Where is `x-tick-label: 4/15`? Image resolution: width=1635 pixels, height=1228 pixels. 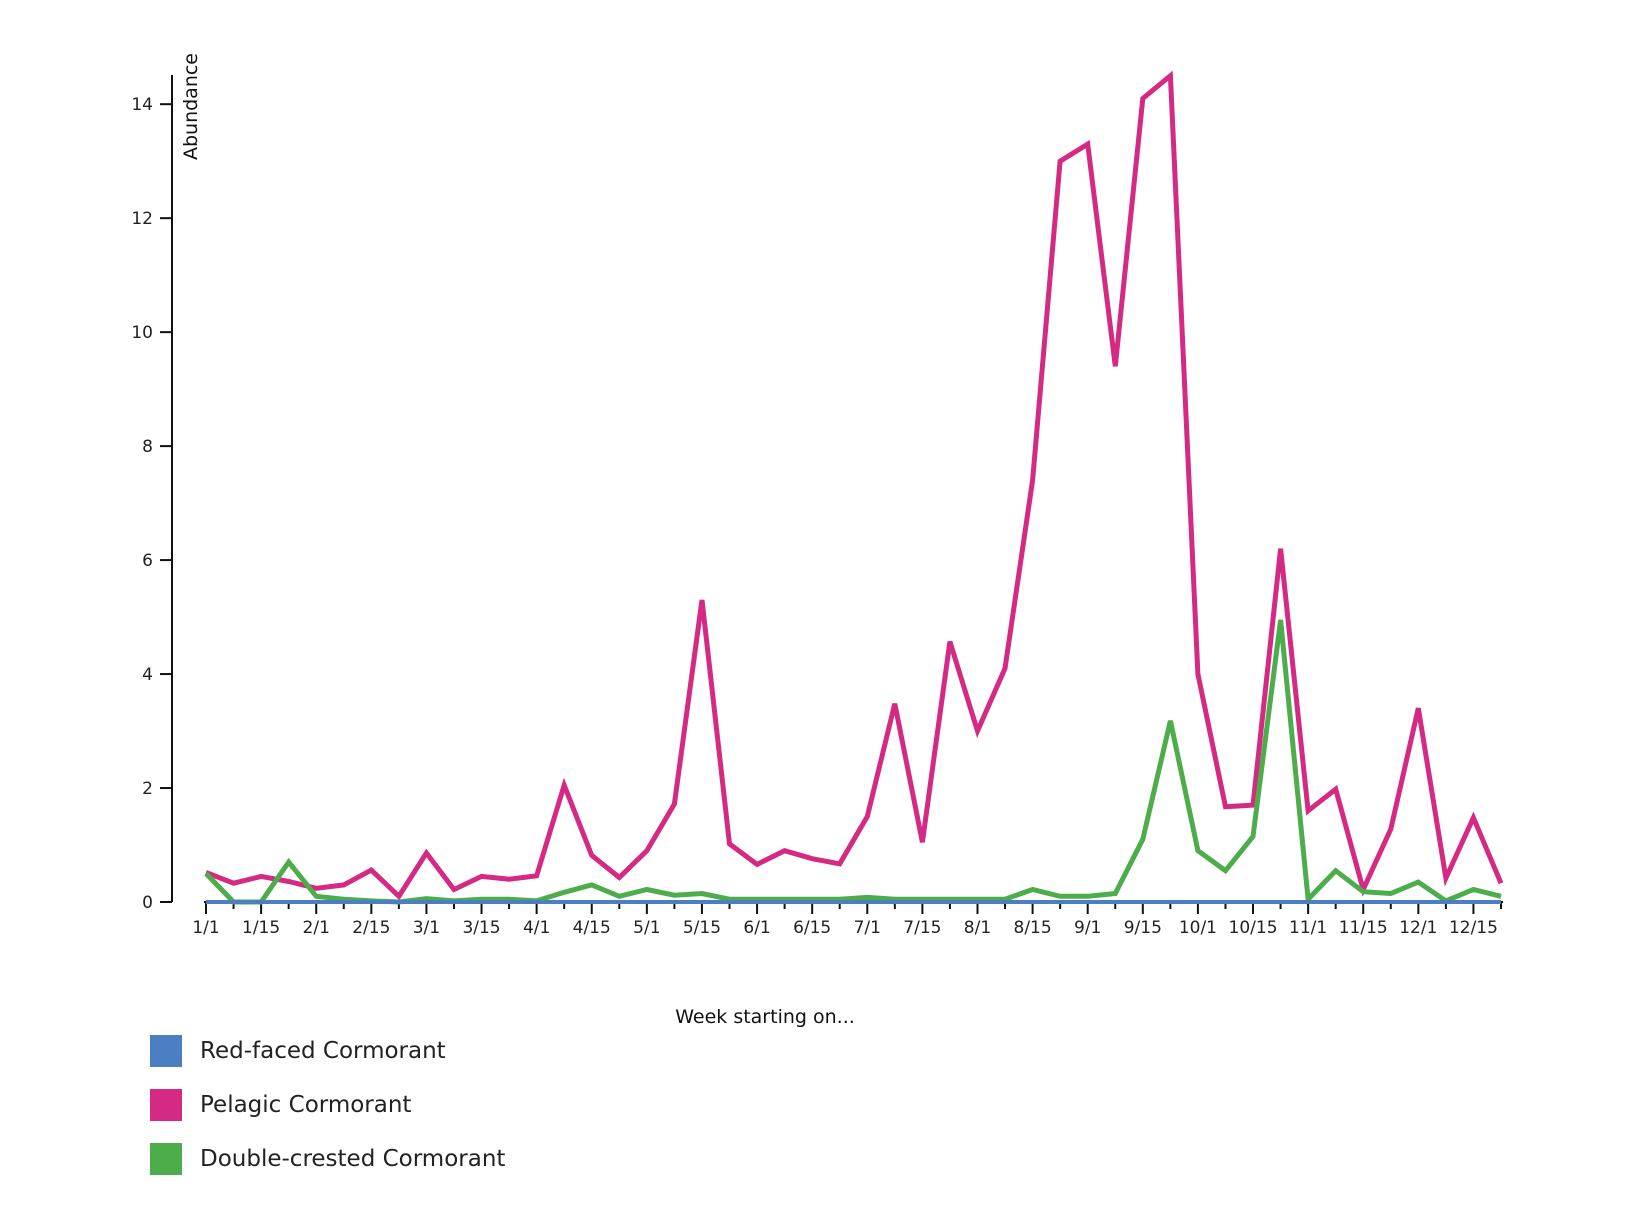
x-tick-label: 4/15 is located at coordinates (592, 928).